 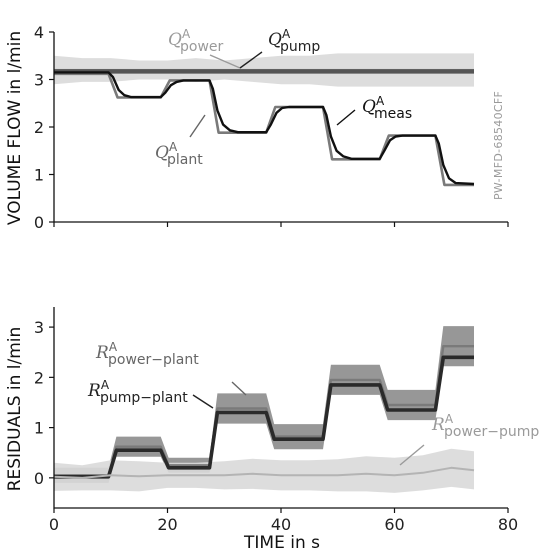 I want to click on leader-line-q-a-meas, so click(x=346, y=117).